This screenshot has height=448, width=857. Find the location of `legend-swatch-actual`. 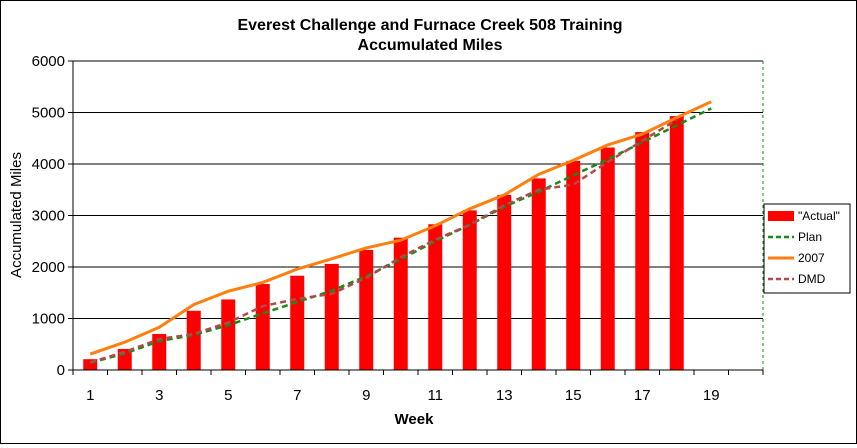

legend-swatch-actual is located at coordinates (781, 216).